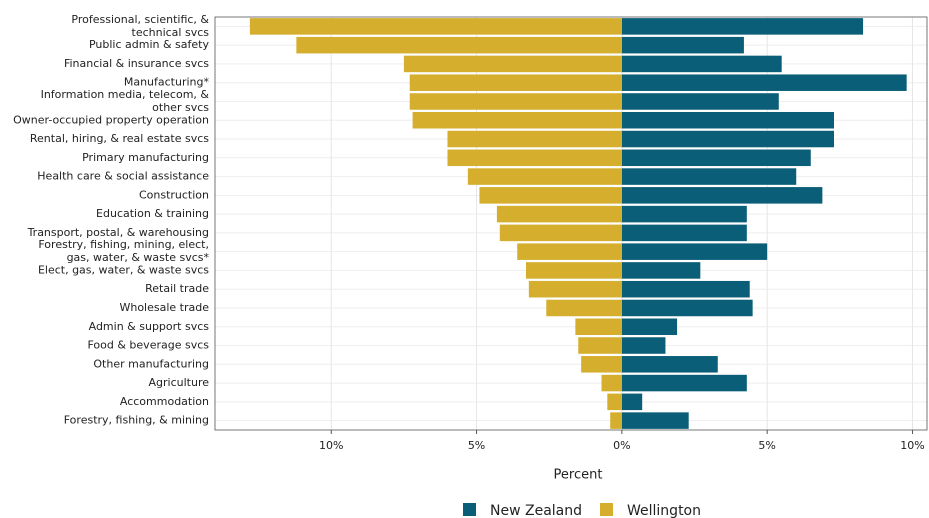 The image size is (929, 518). What do you see at coordinates (164, 401) in the screenshot?
I see `y-tick-label: Accommodation` at bounding box center [164, 401].